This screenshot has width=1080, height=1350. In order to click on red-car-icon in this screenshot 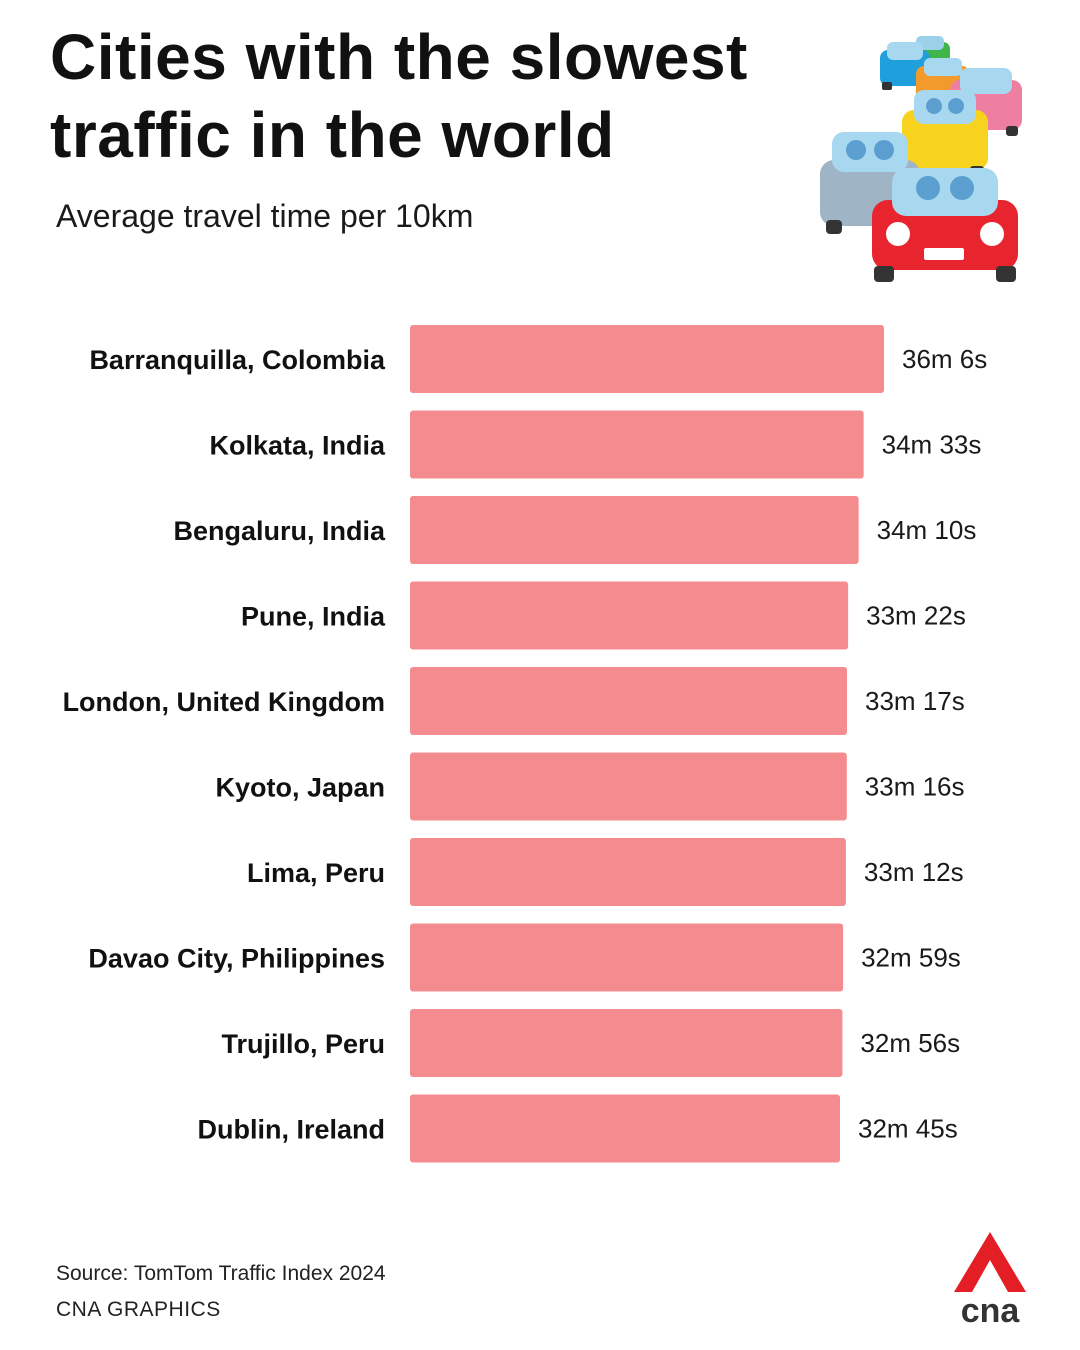, I will do `click(945, 225)`.